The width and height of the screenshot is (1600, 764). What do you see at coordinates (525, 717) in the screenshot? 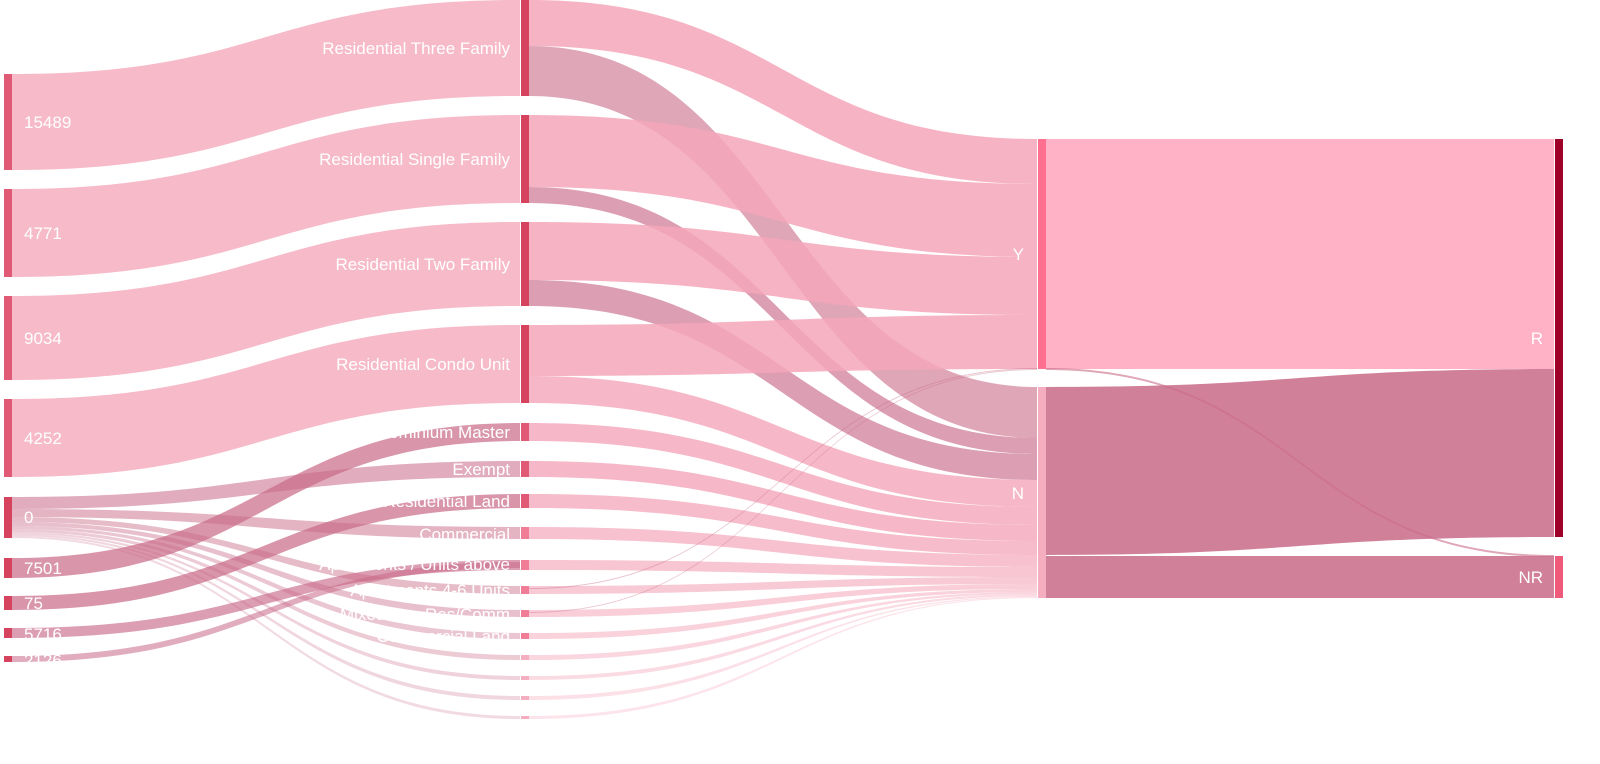
I see `node-bar-apartments-30-plus` at bounding box center [525, 717].